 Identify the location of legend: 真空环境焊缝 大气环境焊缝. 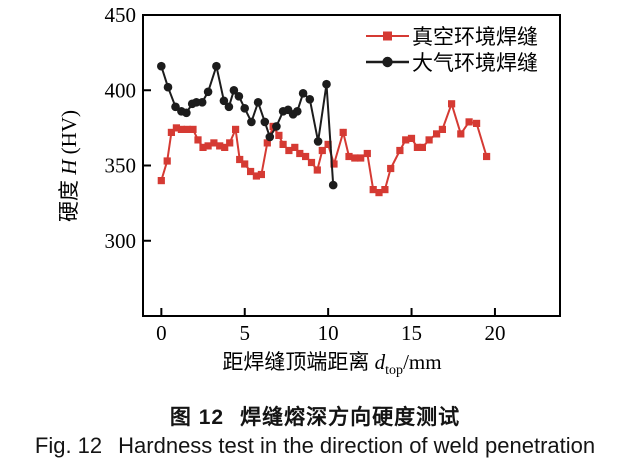
(452, 50).